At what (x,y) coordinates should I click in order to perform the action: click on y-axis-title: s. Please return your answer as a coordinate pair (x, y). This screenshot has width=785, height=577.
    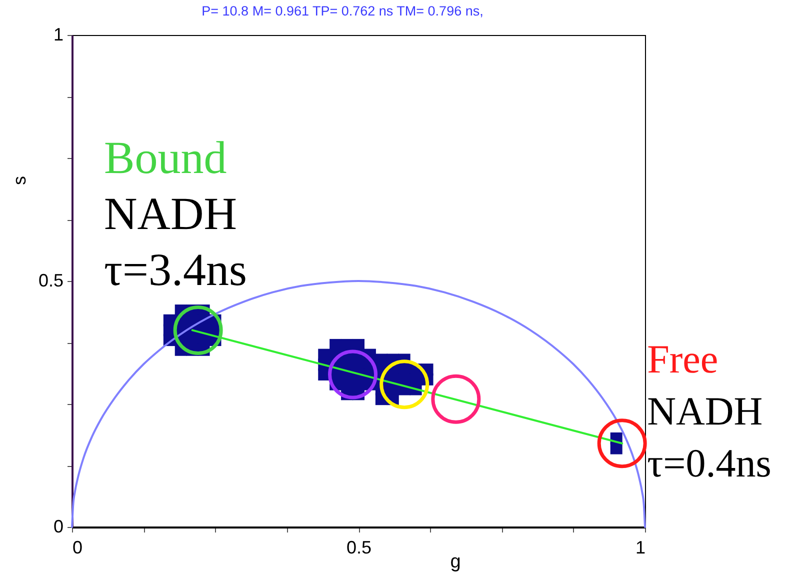
    Looking at the image, I should click on (19, 180).